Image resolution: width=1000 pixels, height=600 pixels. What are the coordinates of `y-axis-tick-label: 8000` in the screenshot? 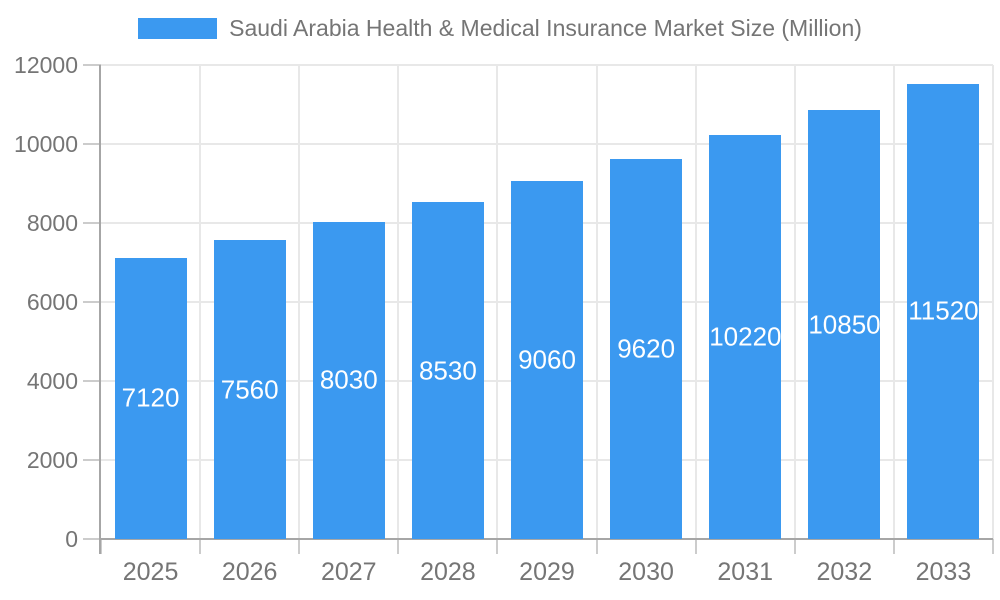 It's located at (52, 223).